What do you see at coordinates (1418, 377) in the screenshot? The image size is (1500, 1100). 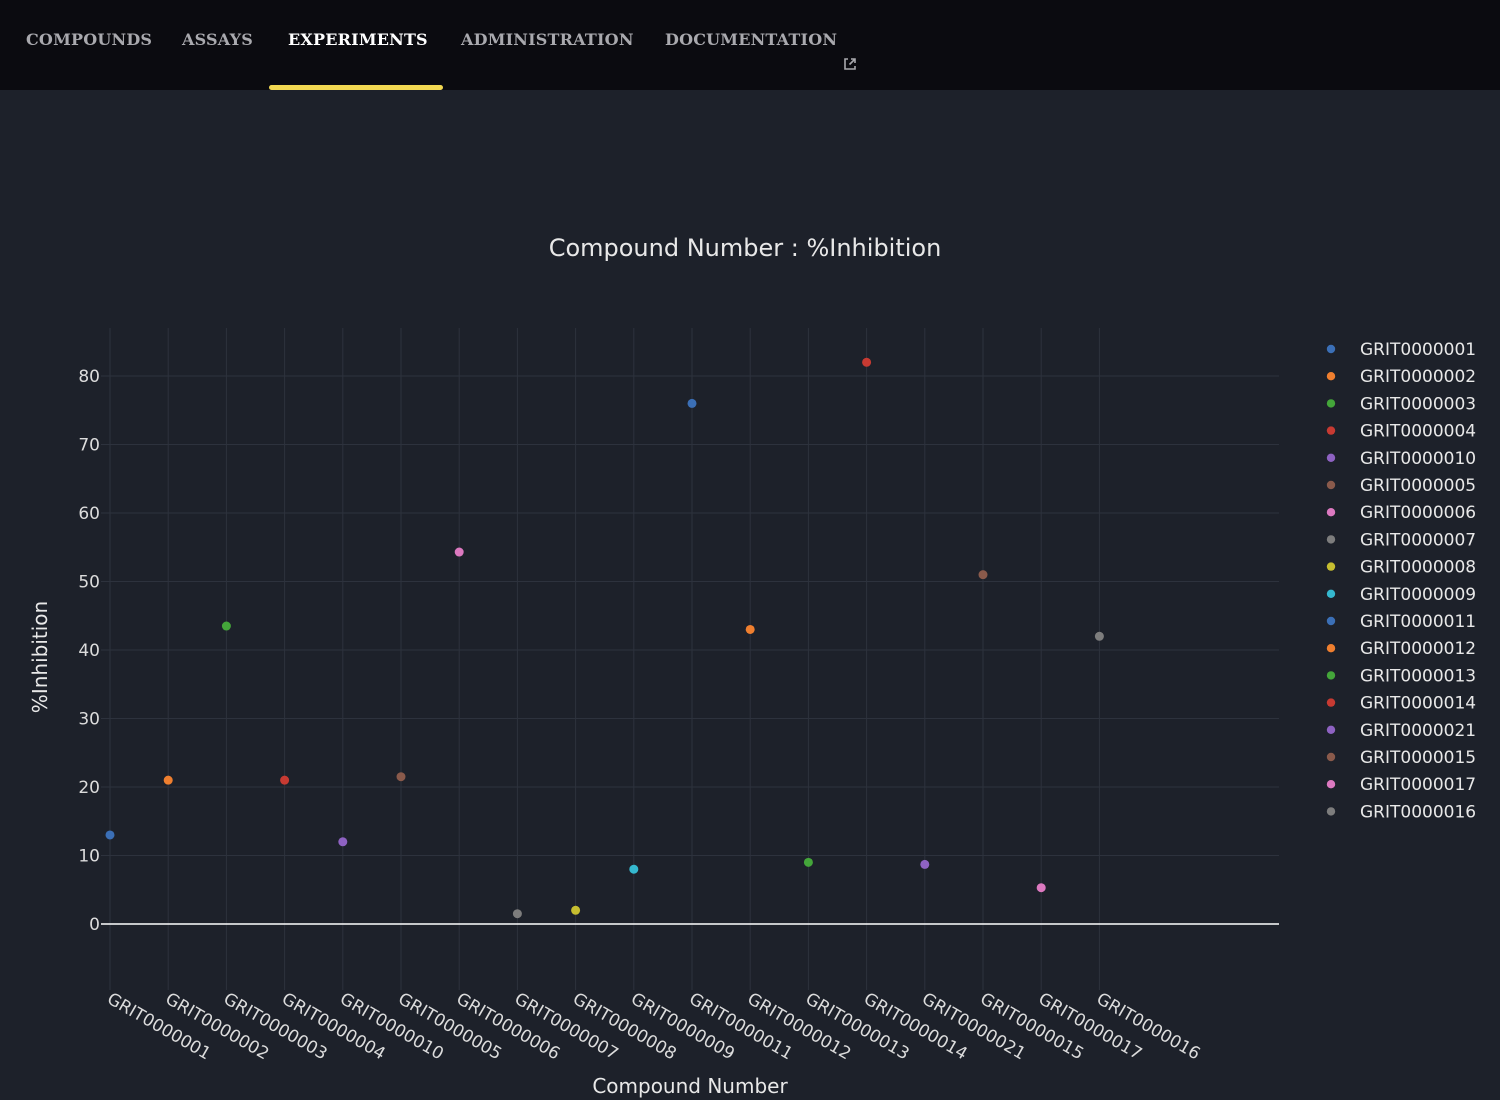 I see `legend-entry: GRIT0000002` at bounding box center [1418, 377].